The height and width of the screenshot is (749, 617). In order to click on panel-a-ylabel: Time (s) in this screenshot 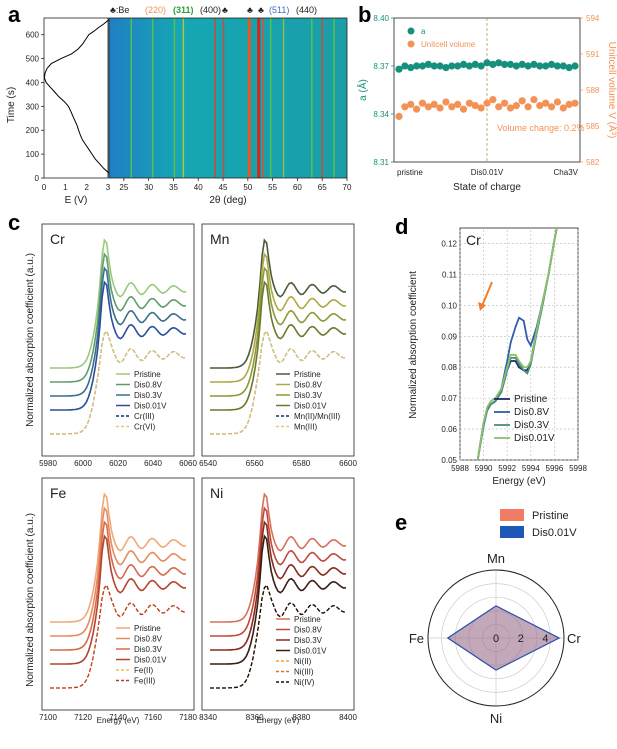, I will do `click(11, 105)`.